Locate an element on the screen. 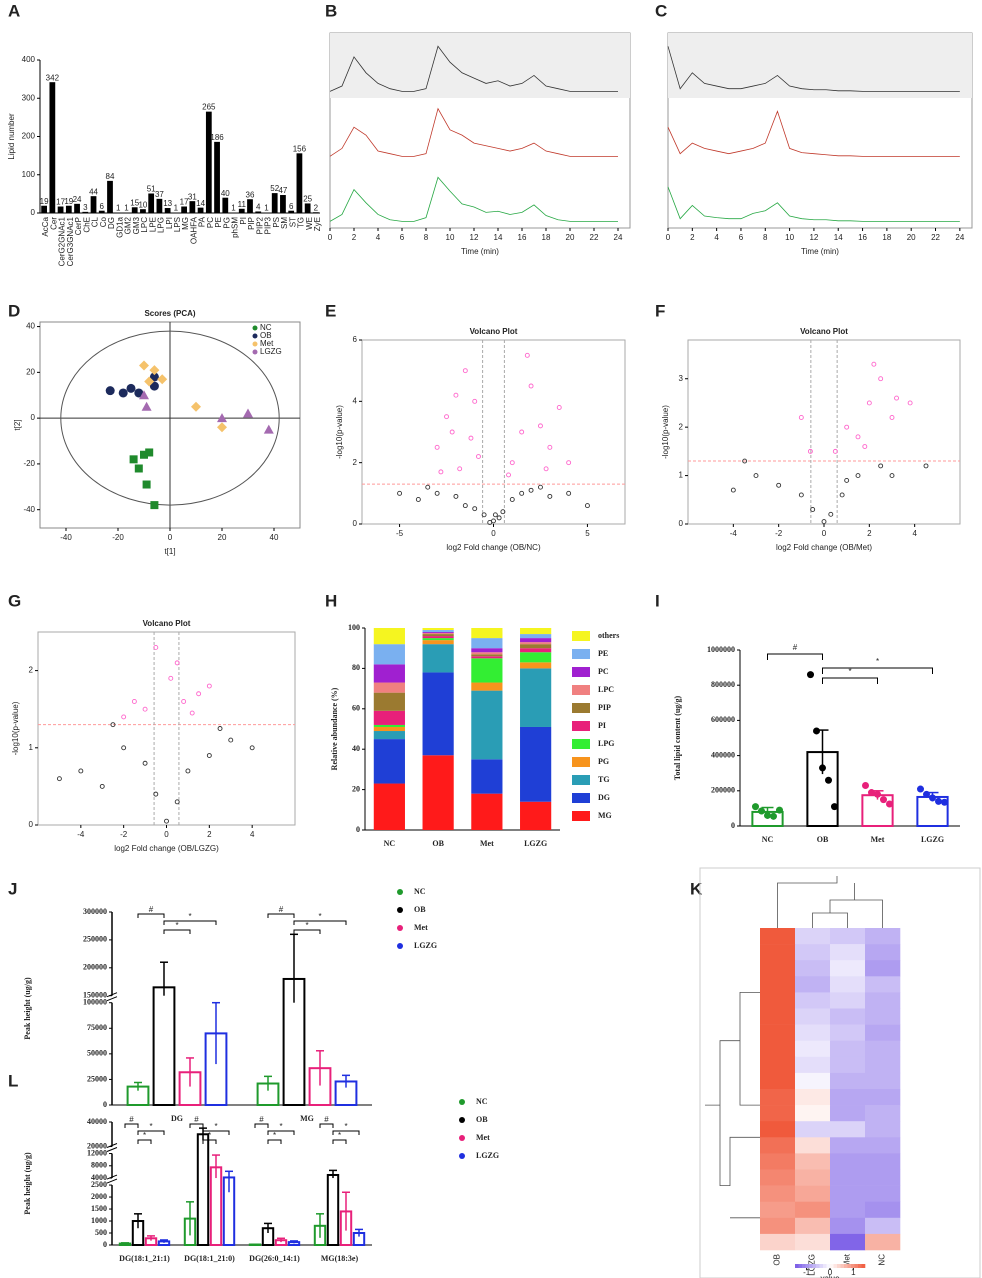  y-axis-label: t[2] is located at coordinates (17, 424).